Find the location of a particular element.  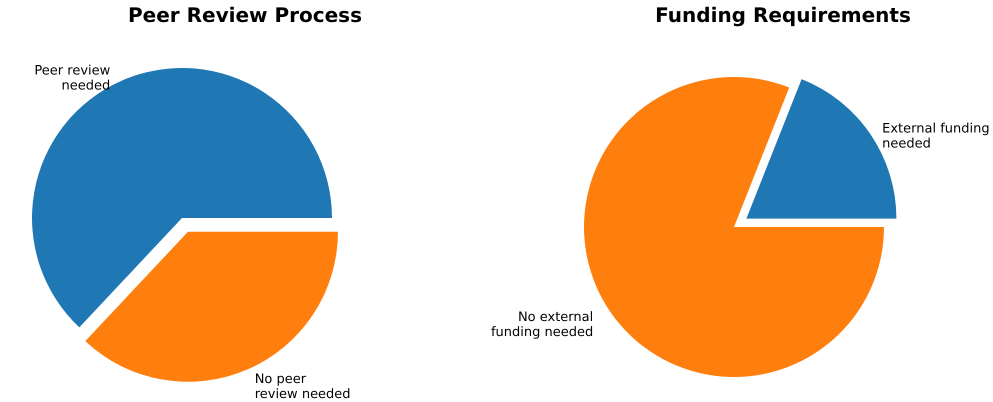

slice-label: No peer review needed is located at coordinates (302, 387).